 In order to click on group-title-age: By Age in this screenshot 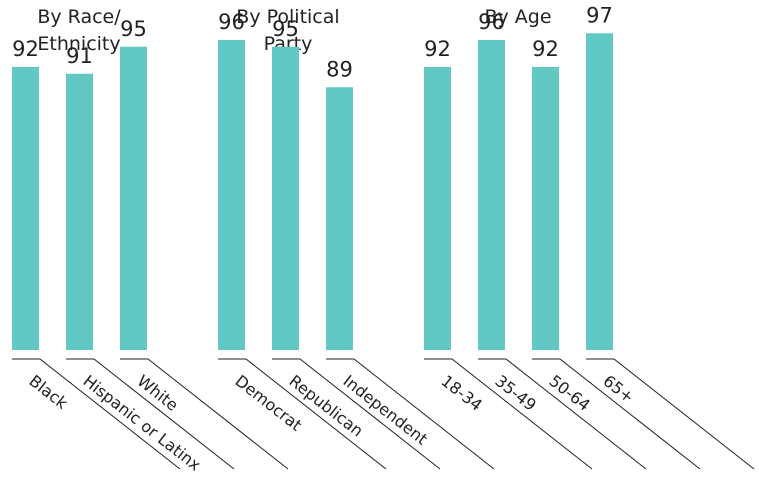, I will do `click(518, 17)`.